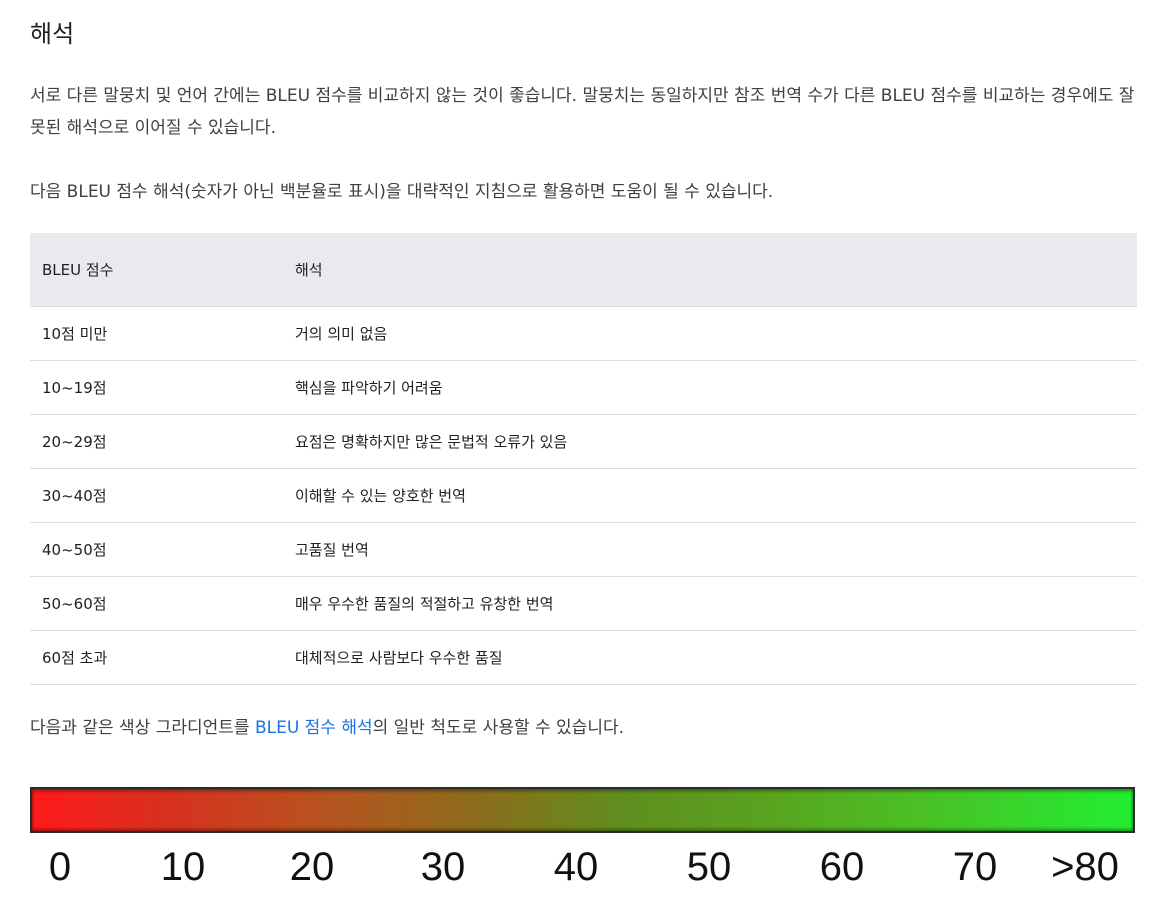  What do you see at coordinates (710, 603) in the screenshot?
I see `interpretation-cell: 매우 우수한 품질의 적절하고 유창한 번역` at bounding box center [710, 603].